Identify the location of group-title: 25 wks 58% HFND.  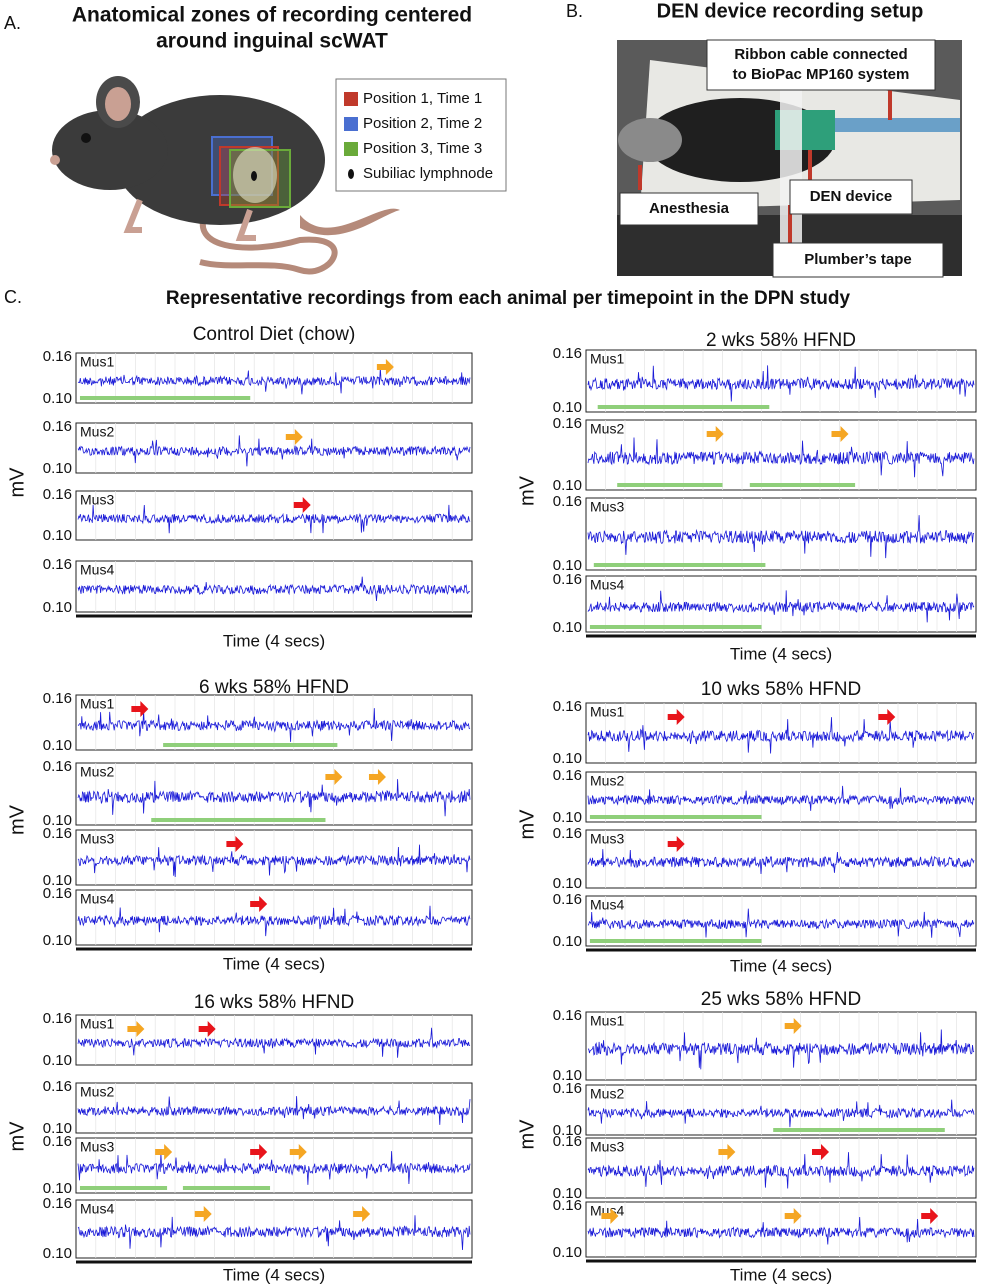
(781, 999).